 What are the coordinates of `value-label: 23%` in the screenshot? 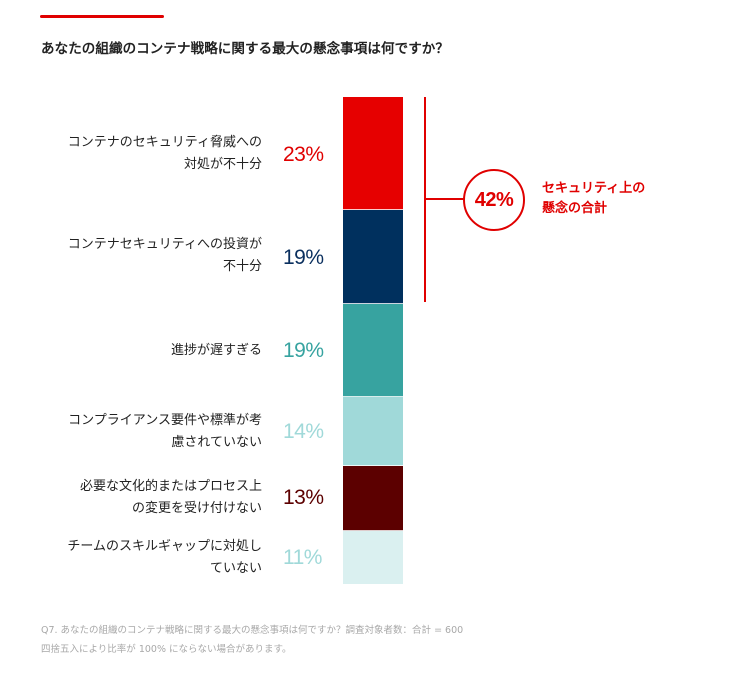 It's located at (303, 154).